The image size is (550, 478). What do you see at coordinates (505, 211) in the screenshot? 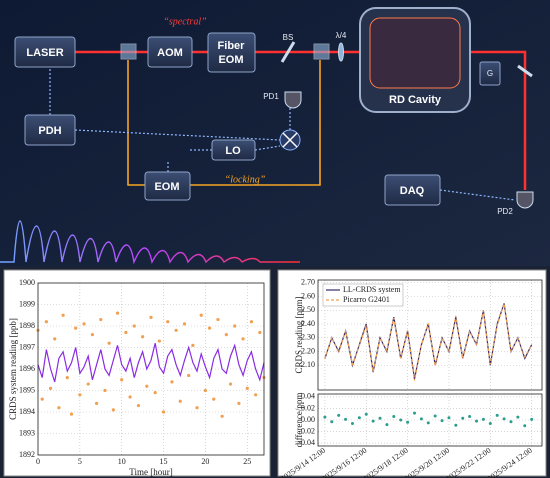
I see `node-label: PD2` at bounding box center [505, 211].